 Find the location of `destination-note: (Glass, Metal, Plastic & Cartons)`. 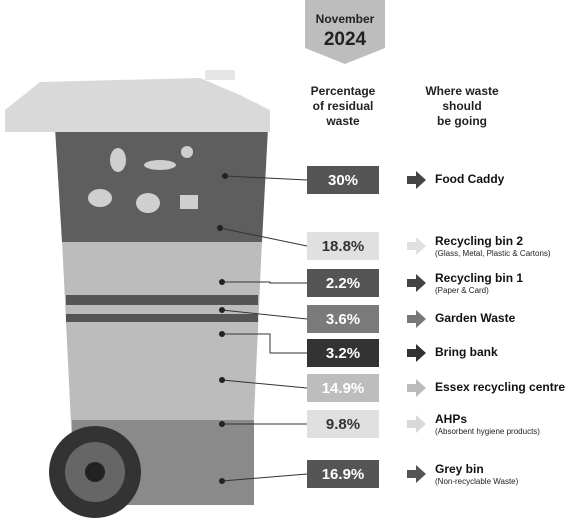

destination-note: (Glass, Metal, Plastic & Cartons) is located at coordinates (493, 253).